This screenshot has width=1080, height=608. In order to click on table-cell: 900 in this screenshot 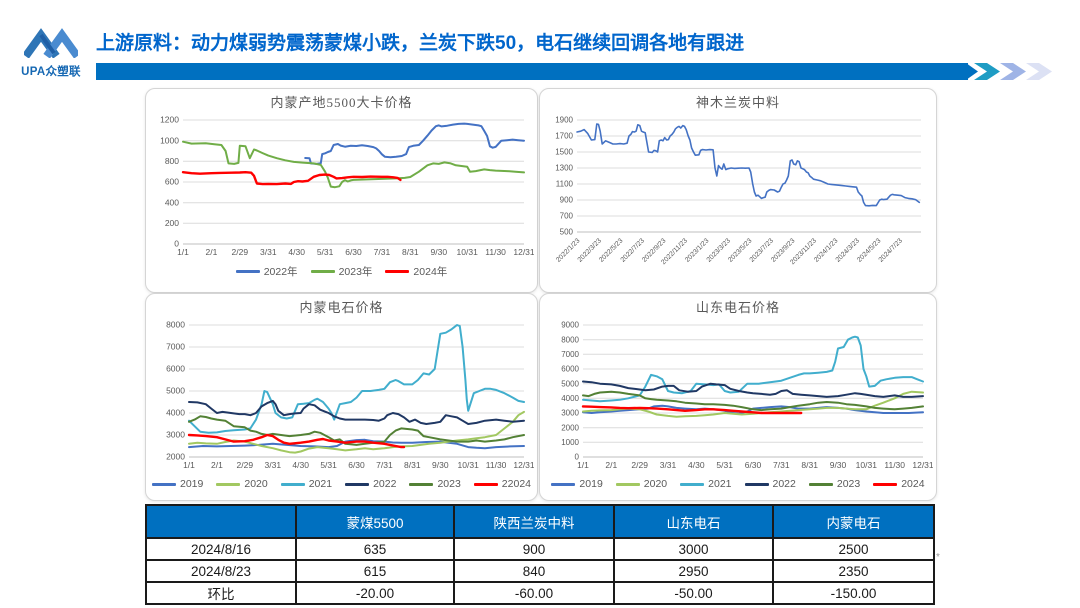, I will do `click(535, 550)`.